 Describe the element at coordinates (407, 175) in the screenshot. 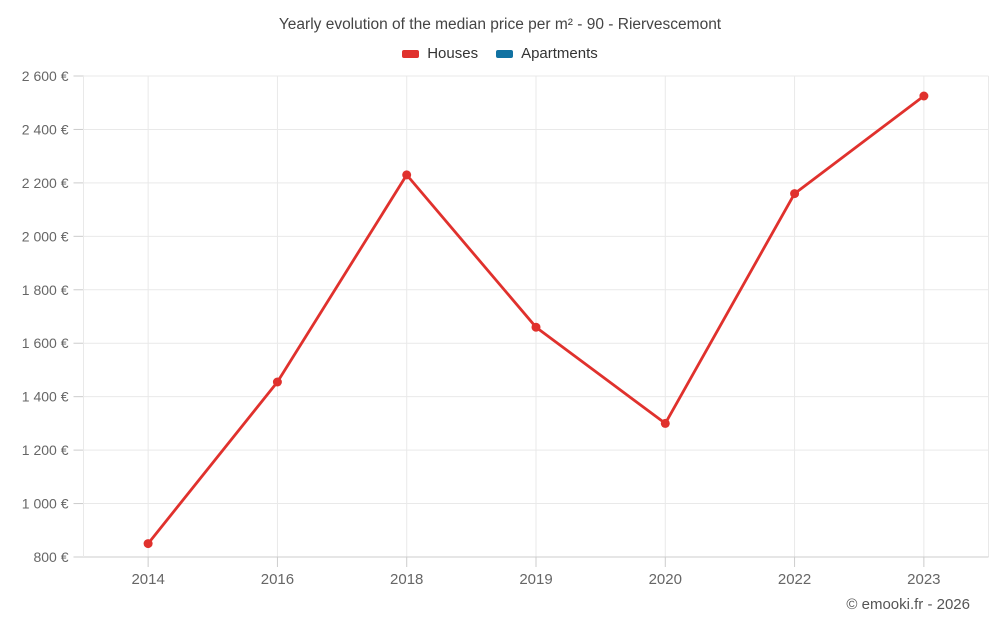

I see `data-point-houses-2018` at that location.